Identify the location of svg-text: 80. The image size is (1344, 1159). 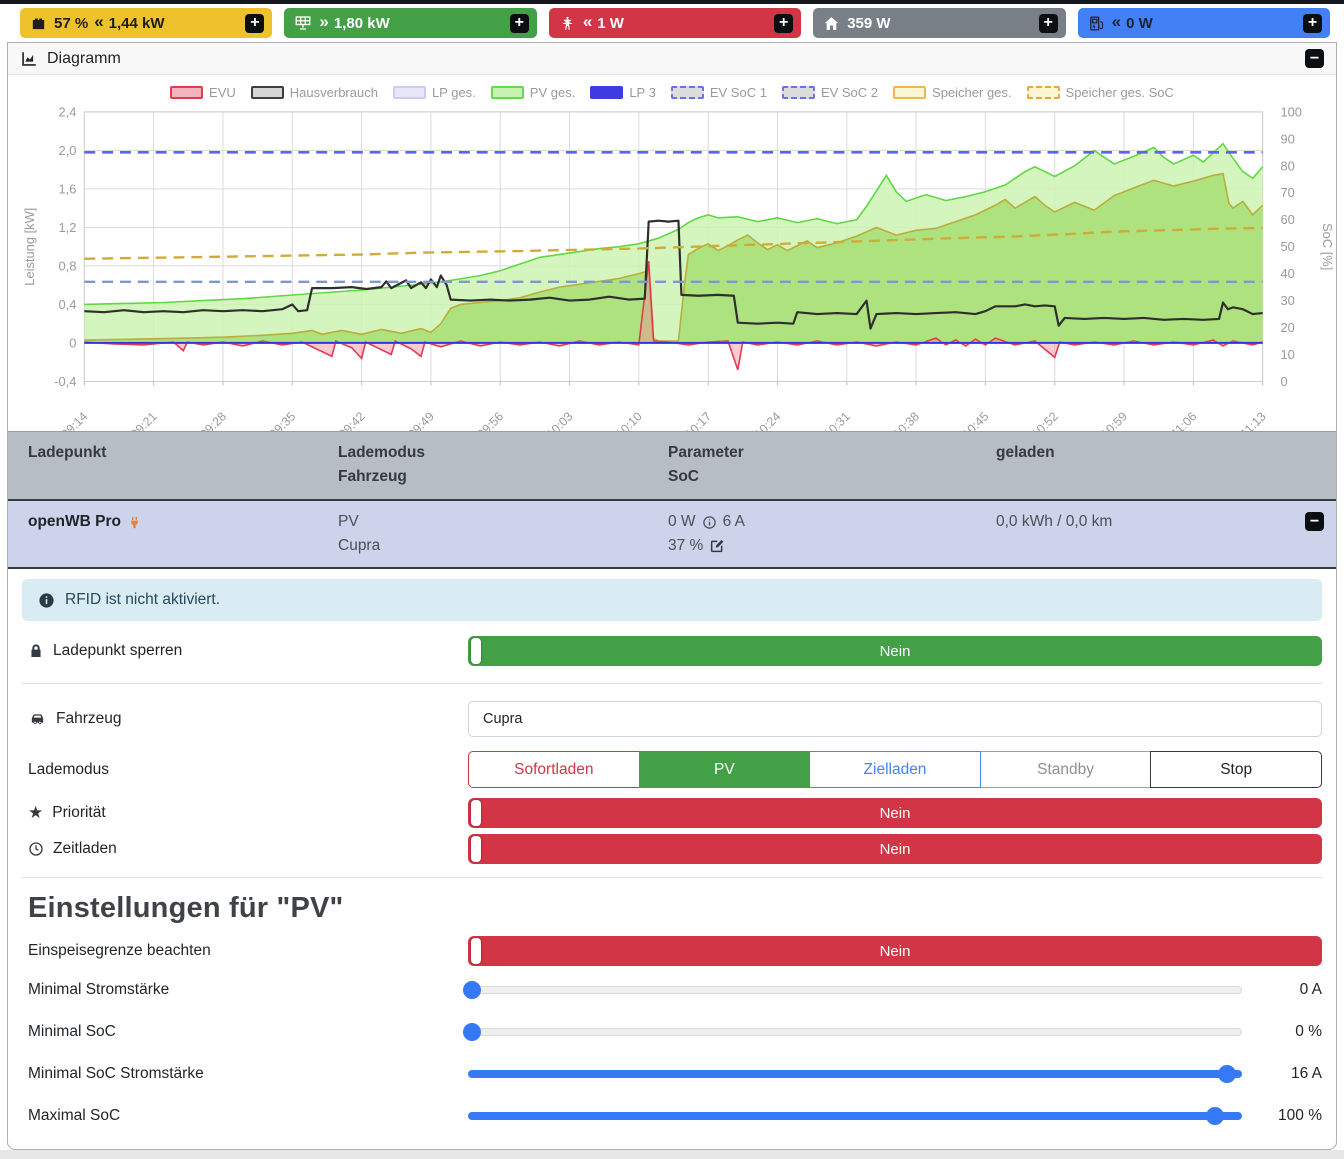
(1287, 165).